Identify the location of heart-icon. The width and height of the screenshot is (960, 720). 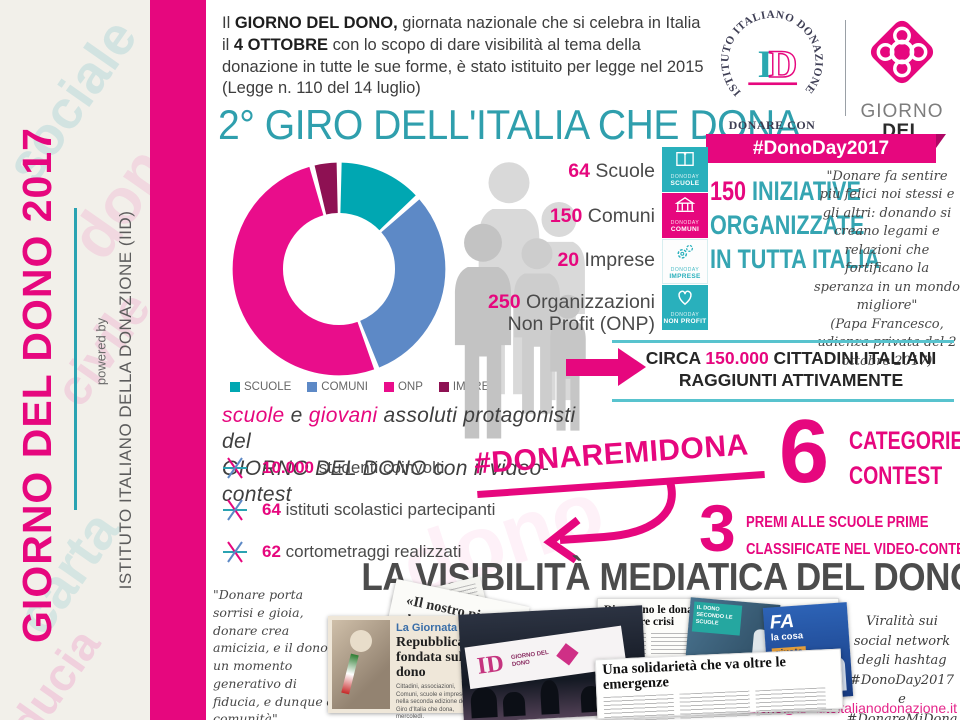
(685, 298).